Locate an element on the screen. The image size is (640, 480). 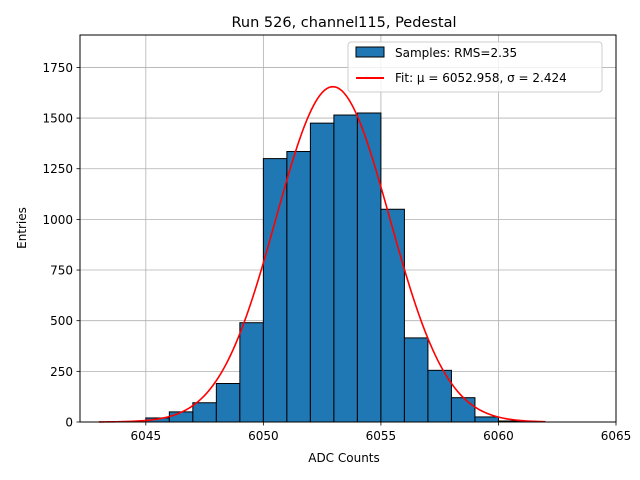
x-axis-ticks: 6045 6050 6055 6060 6065 is located at coordinates (381, 432).